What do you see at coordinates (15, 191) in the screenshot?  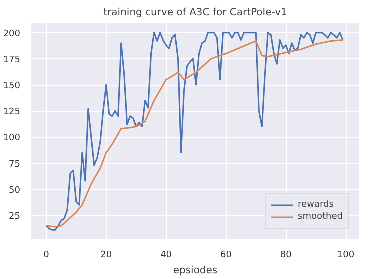 I see `y-tick-label: 50` at bounding box center [15, 191].